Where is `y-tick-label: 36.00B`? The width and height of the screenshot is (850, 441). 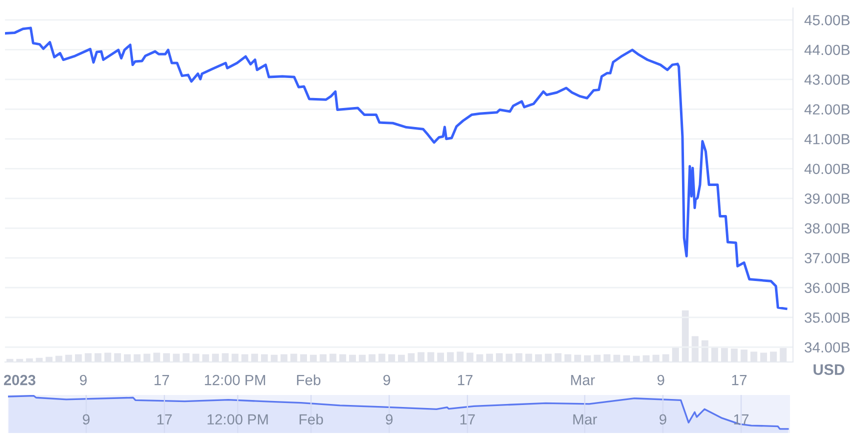 y-tick-label: 36.00B is located at coordinates (827, 288).